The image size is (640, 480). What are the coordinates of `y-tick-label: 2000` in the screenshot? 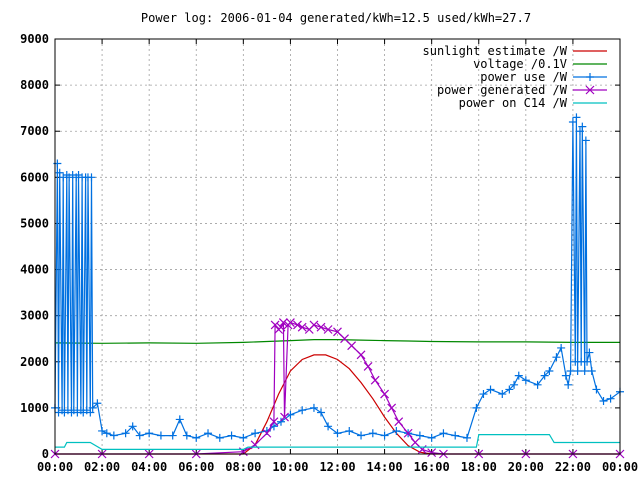 It's located at (34, 362).